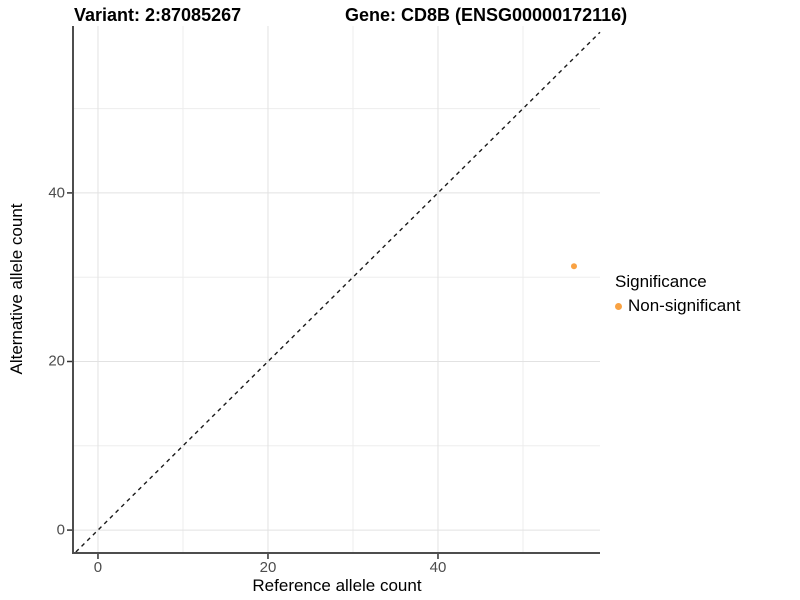  I want to click on x-tick-label: 0, so click(98, 567).